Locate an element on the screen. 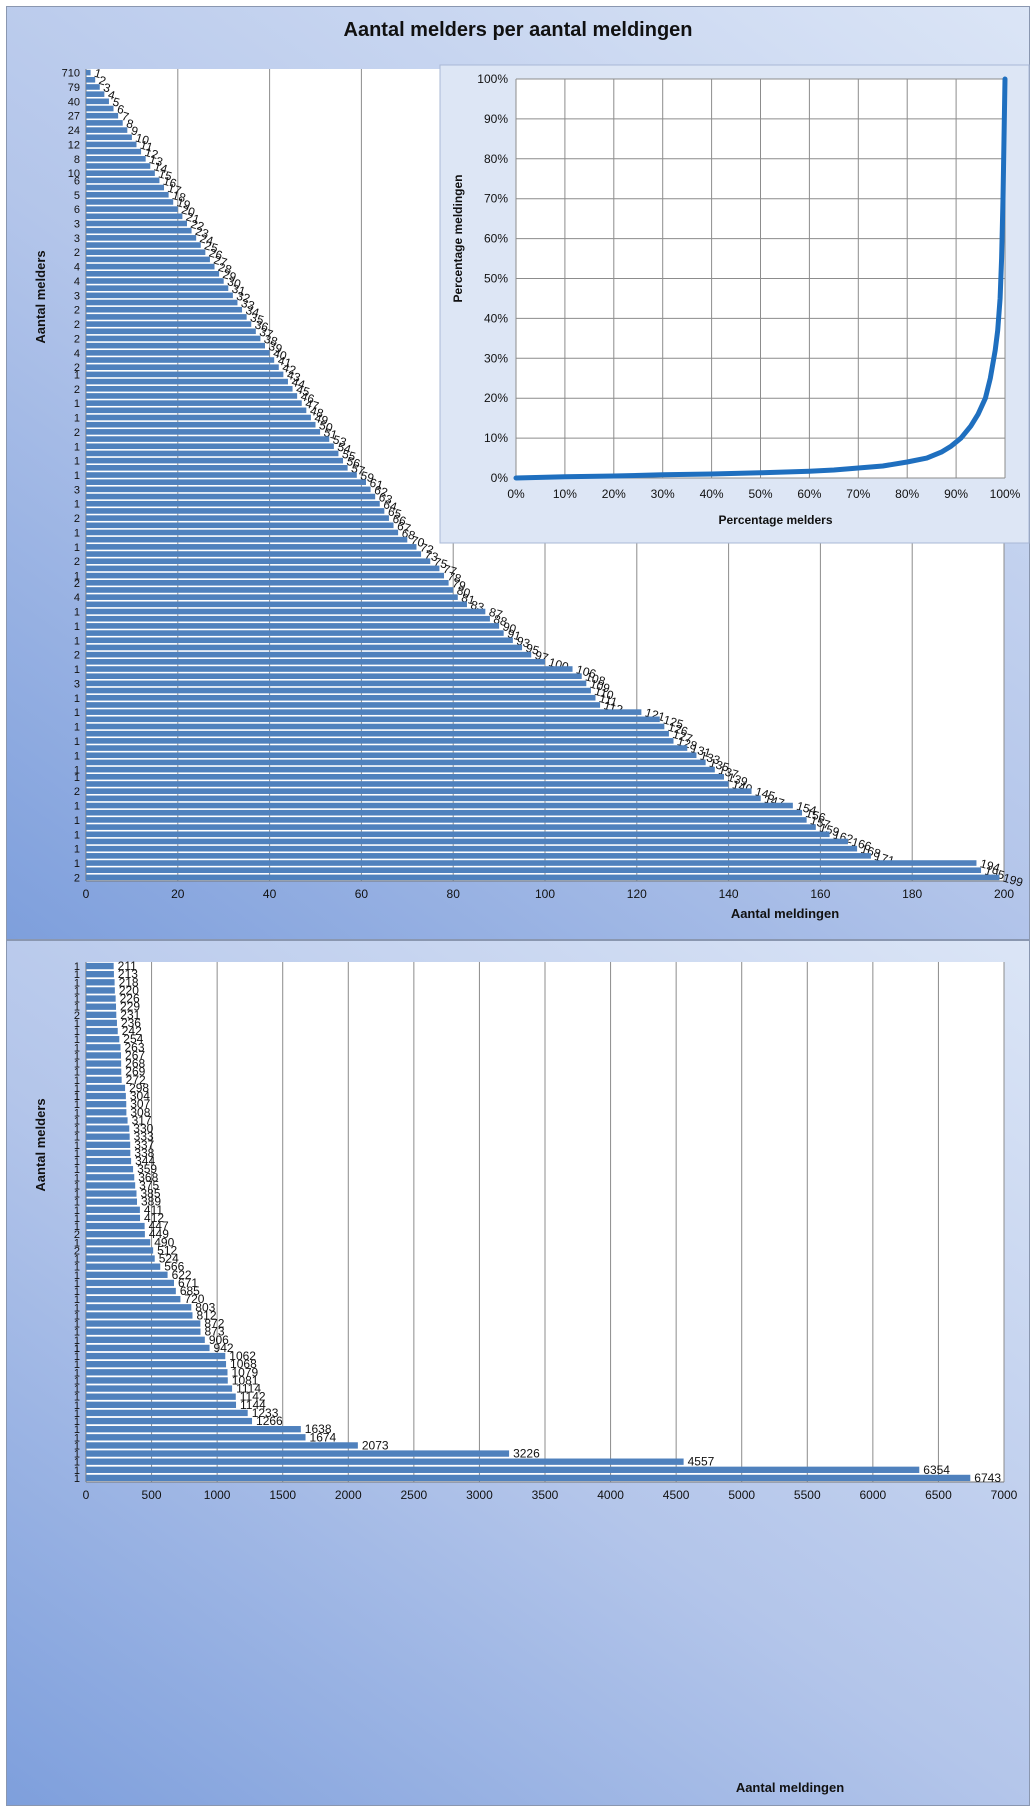  x-tick-label: 6000 is located at coordinates (873, 1495).